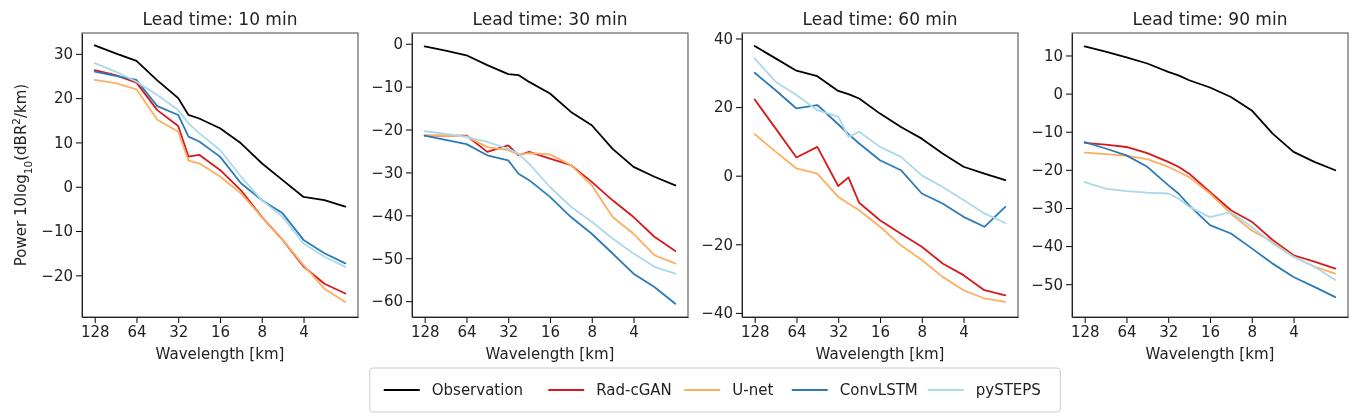 This screenshot has width=1357, height=416. I want to click on chart-title: Lead time: 30 min, so click(550, 19).